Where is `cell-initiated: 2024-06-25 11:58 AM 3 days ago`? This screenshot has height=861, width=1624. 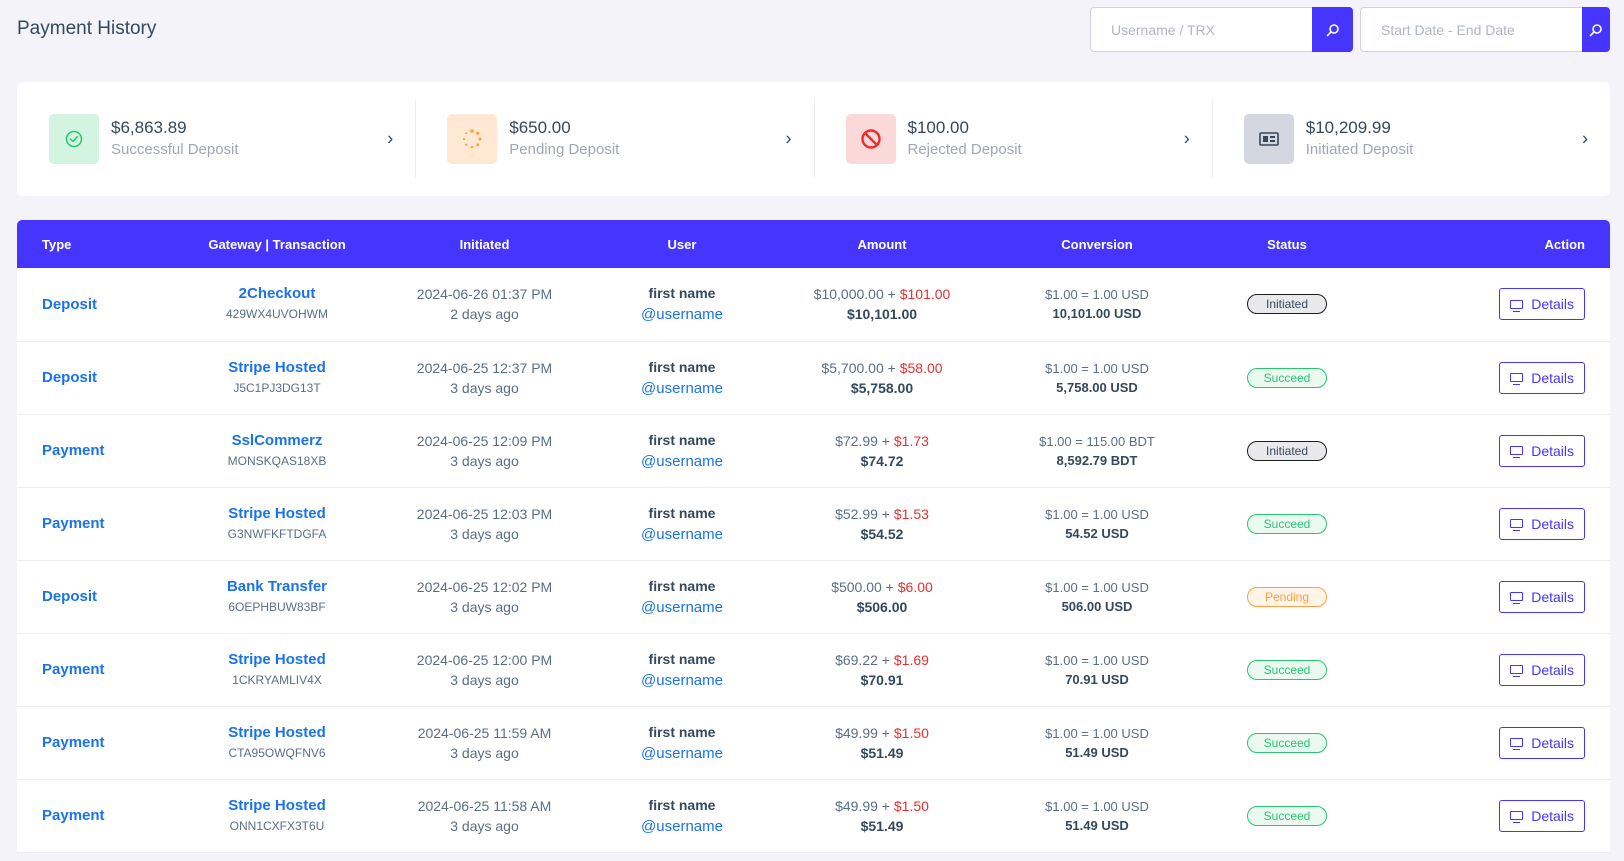
cell-initiated: 2024-06-25 11:58 AM 3 days ago is located at coordinates (484, 815).